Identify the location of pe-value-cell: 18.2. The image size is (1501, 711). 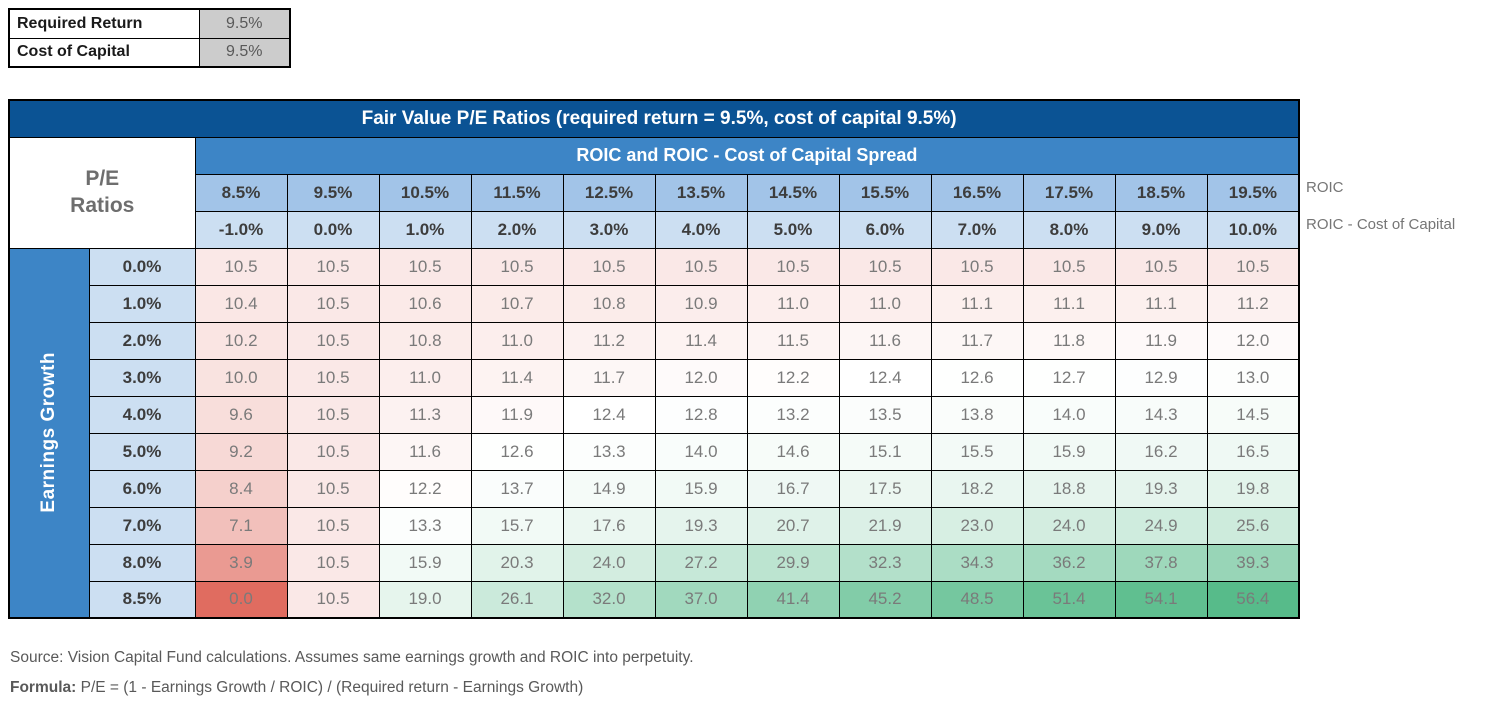
(977, 488).